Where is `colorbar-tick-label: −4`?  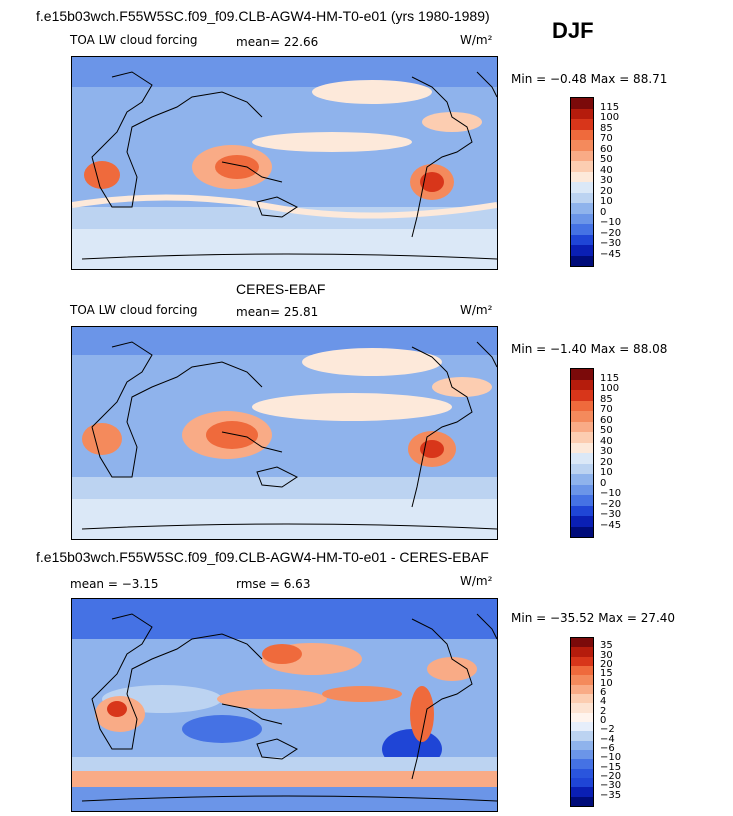
colorbar-tick-label: −4 is located at coordinates (607, 739).